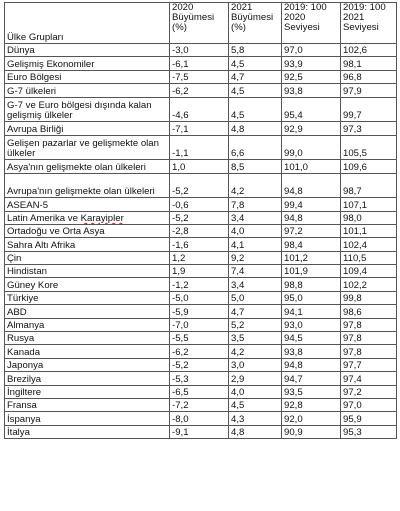  Describe the element at coordinates (87, 351) in the screenshot. I see `country-group-cell: Kanada` at that location.